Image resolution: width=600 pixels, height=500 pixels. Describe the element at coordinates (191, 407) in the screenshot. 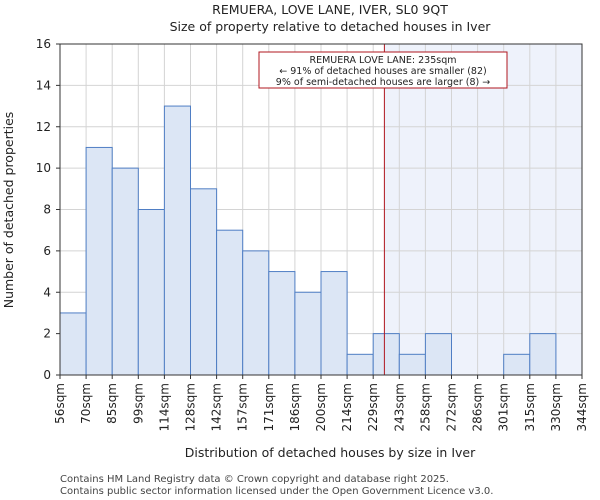

I see `x-tick-label: 128sqm` at that location.